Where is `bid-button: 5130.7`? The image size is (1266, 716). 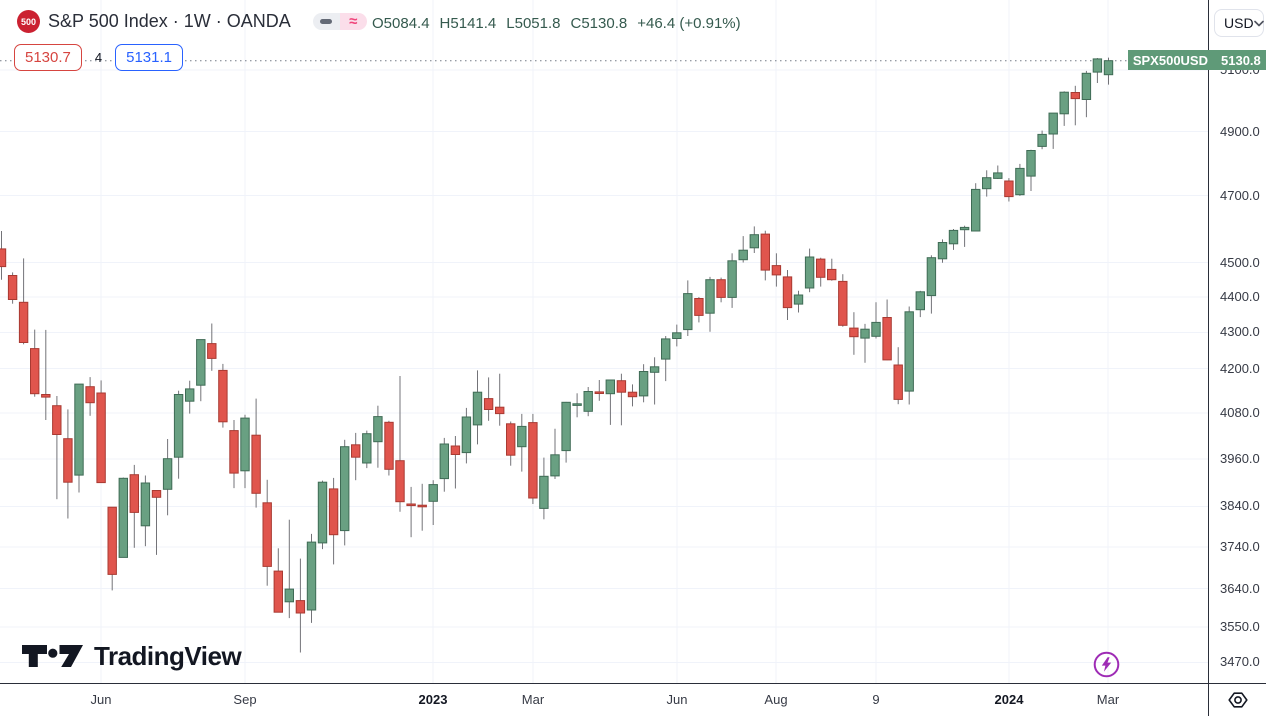
bid-button: 5130.7 is located at coordinates (48, 57).